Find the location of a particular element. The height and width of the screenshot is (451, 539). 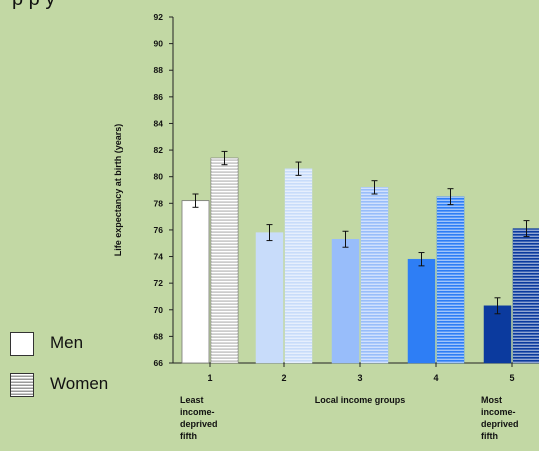

y-tick-label: 92 is located at coordinates (159, 17).